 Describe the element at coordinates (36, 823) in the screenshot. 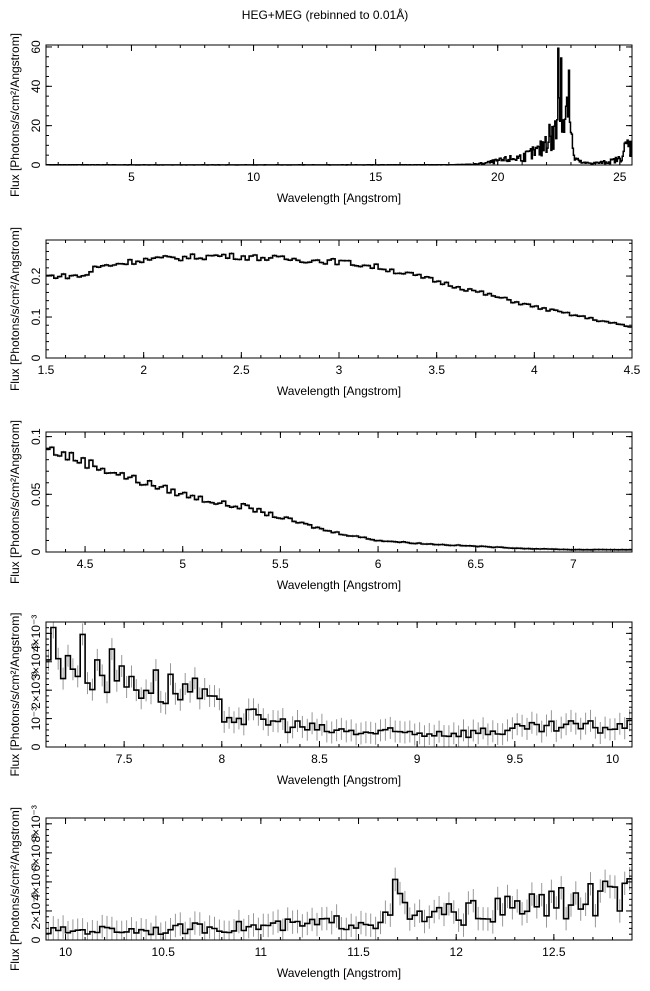

I see `y-tick-label: 8×10⁻³` at that location.